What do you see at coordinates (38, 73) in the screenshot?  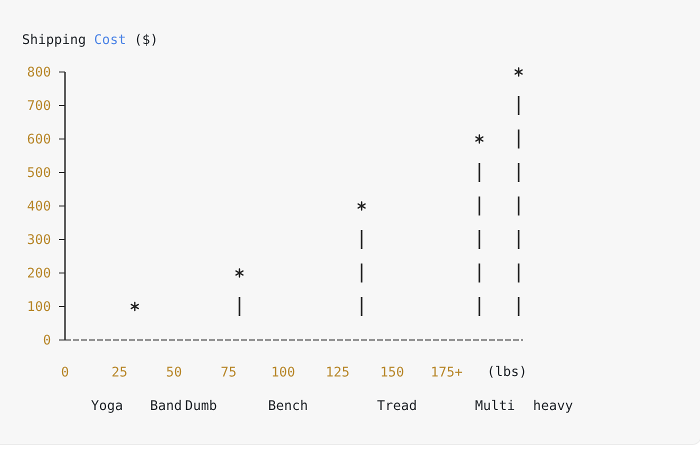 I see `y-tick-label: 800` at bounding box center [38, 73].